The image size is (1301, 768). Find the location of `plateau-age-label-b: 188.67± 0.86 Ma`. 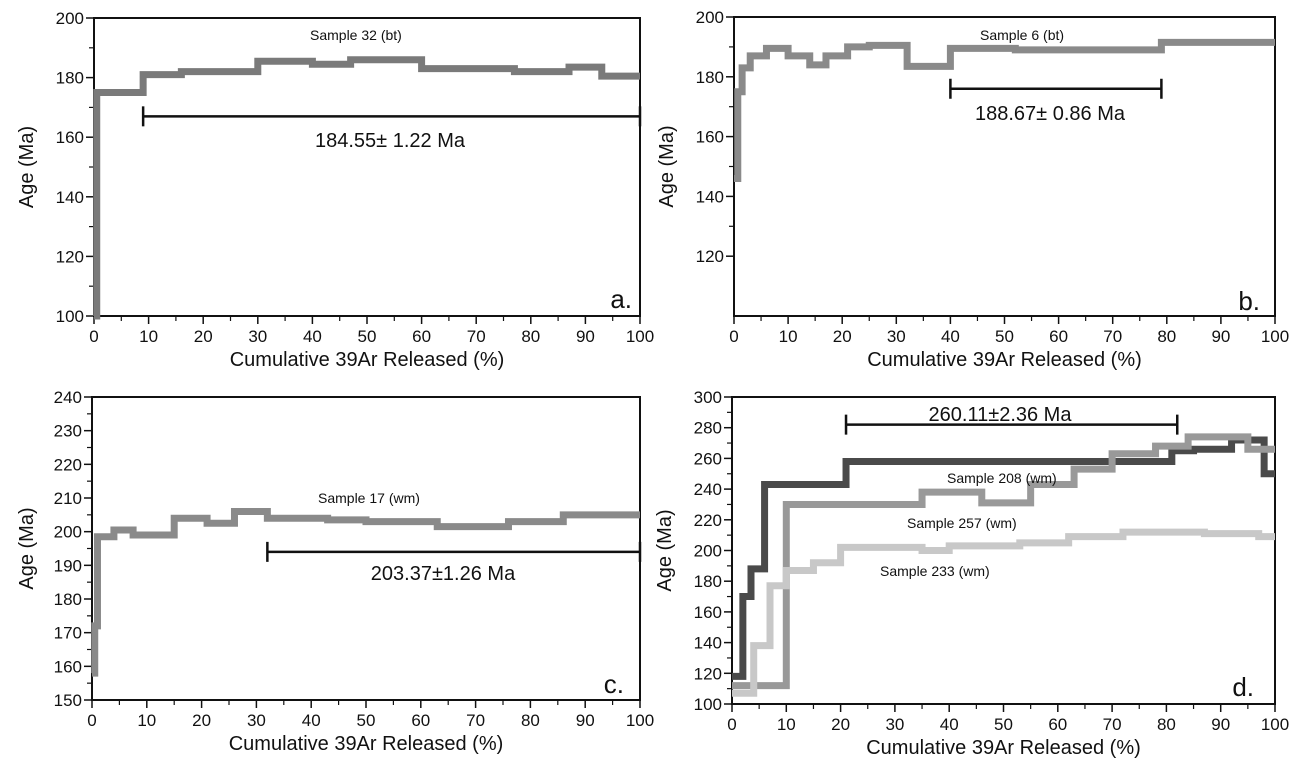

plateau-age-label-b: 188.67± 0.86 Ma is located at coordinates (1050, 114).